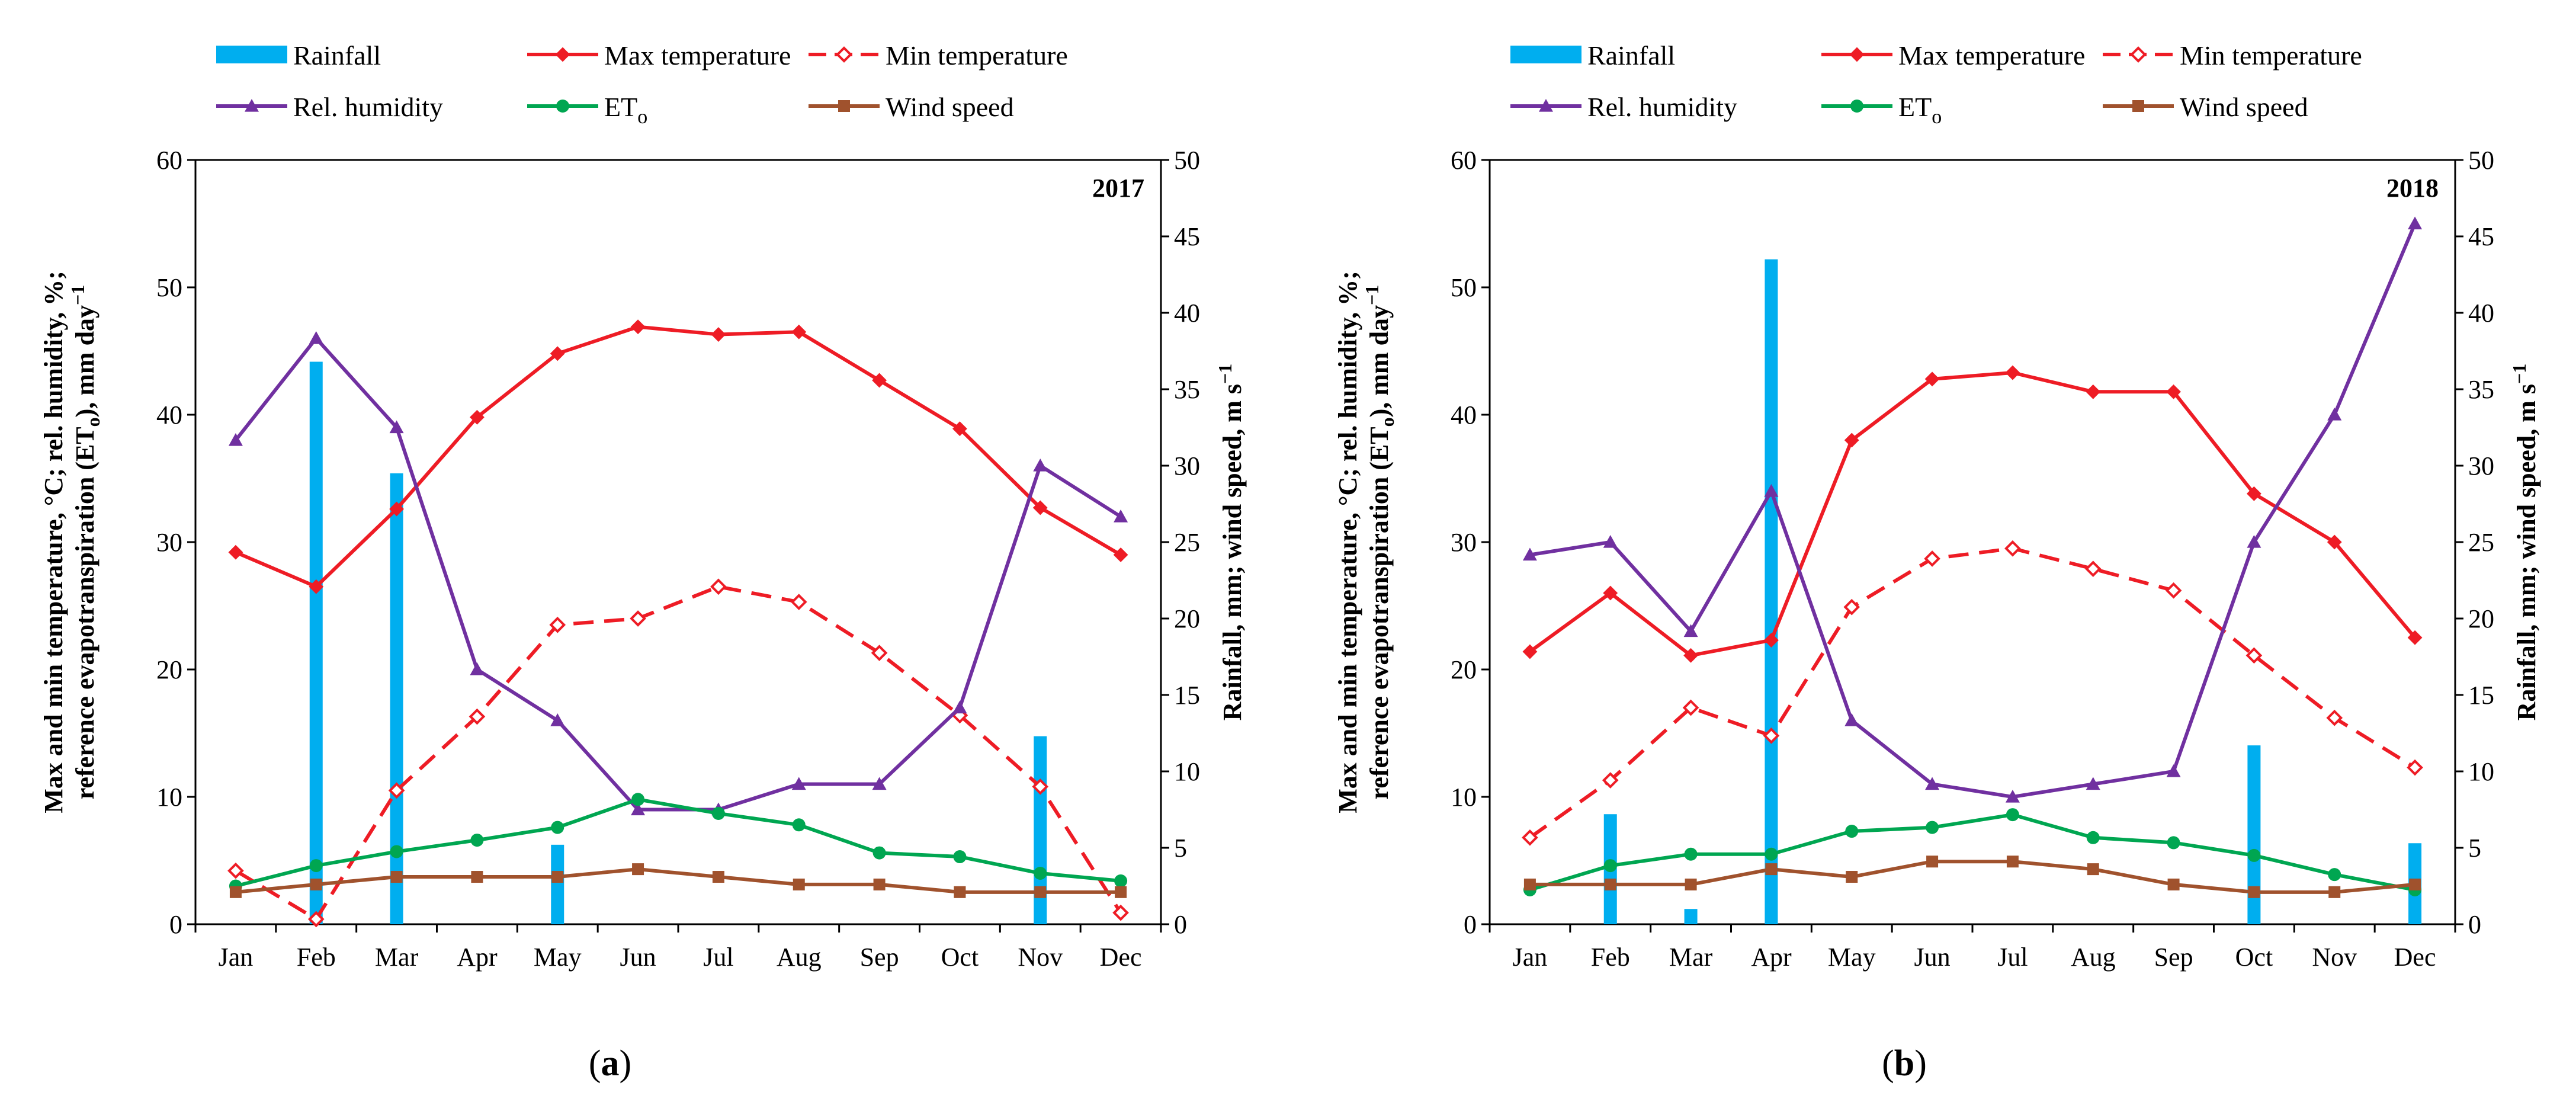 Image resolution: width=2576 pixels, height=1115 pixels. What do you see at coordinates (2012, 958) in the screenshot?
I see `x-tick-label-jul: Jul` at bounding box center [2012, 958].